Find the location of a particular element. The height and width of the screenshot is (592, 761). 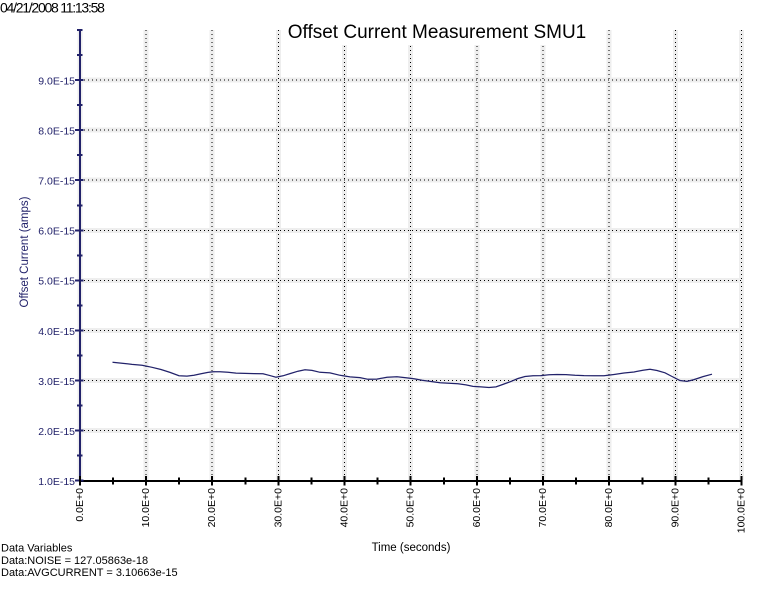

svg-text: Data:AVGCURRENT = 3.10663e-15 is located at coordinates (89, 573).